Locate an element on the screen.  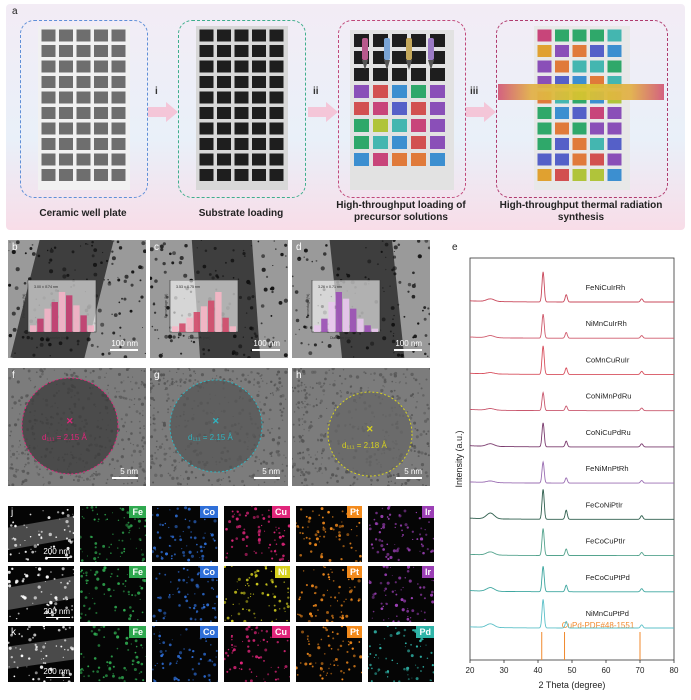
element-badge-ni: Ni is located at coordinates (282, 572).